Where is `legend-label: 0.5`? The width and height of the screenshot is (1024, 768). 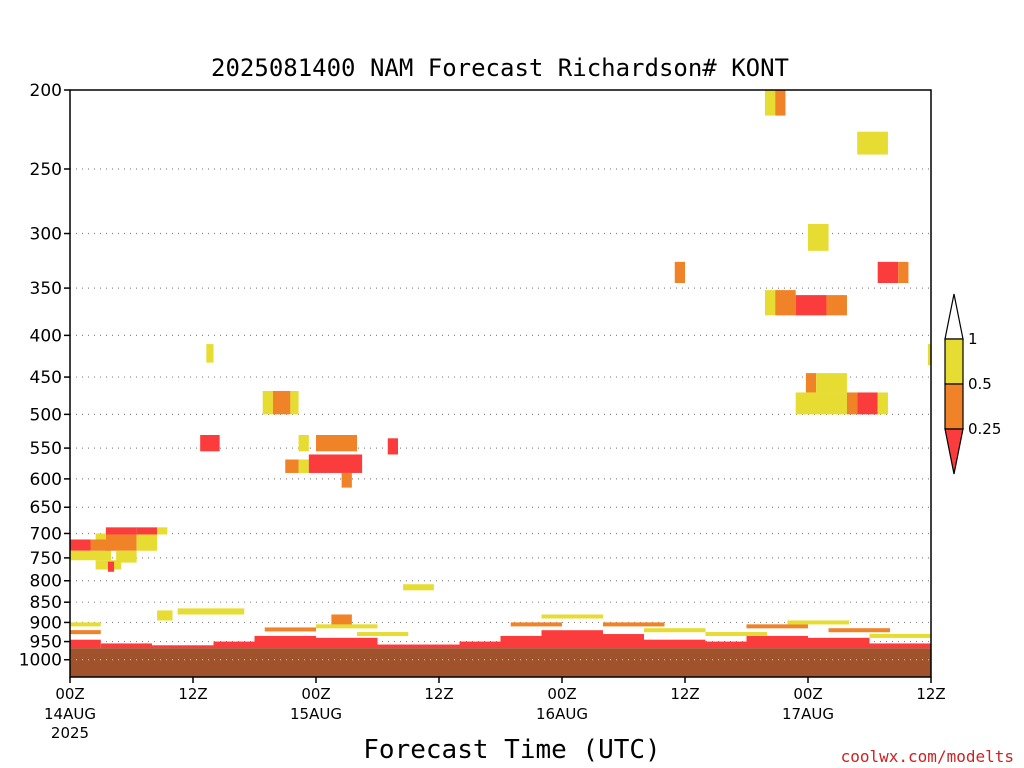
legend-label: 0.5 is located at coordinates (980, 384).